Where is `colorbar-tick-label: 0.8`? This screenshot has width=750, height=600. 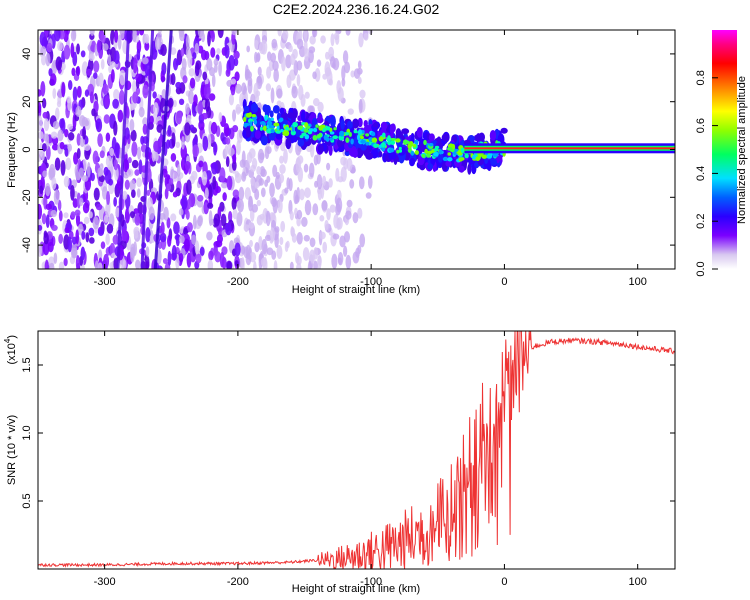 colorbar-tick-label: 0.8 is located at coordinates (701, 77).